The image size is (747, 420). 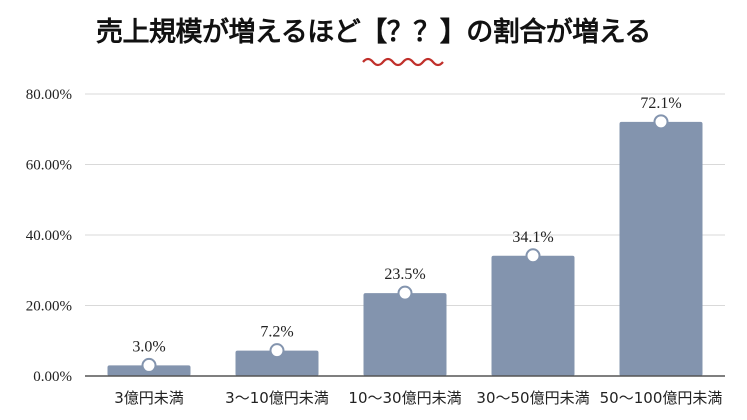 I want to click on x-category-label: 3〜10億円未満, so click(x=277, y=398).